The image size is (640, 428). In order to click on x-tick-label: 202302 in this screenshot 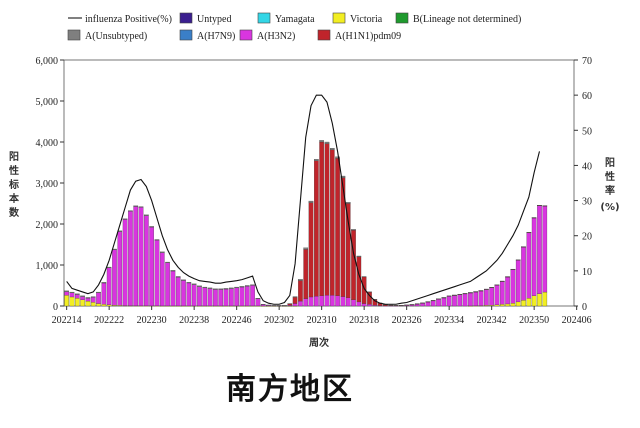, I will do `click(279, 320)`.